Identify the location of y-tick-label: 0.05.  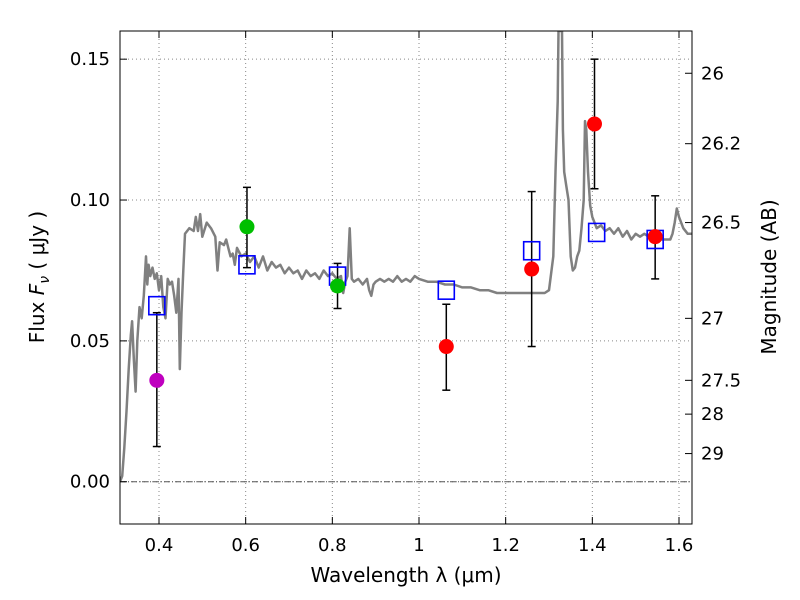
(90, 341).